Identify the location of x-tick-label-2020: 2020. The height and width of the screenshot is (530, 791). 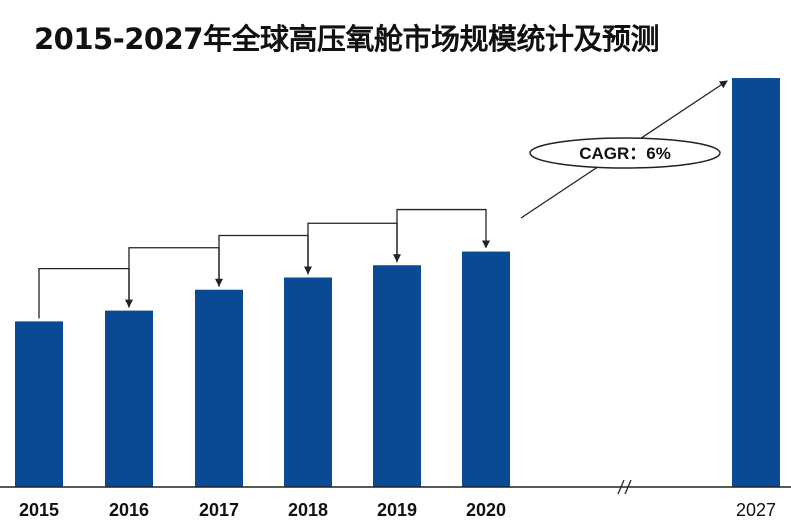
(486, 510).